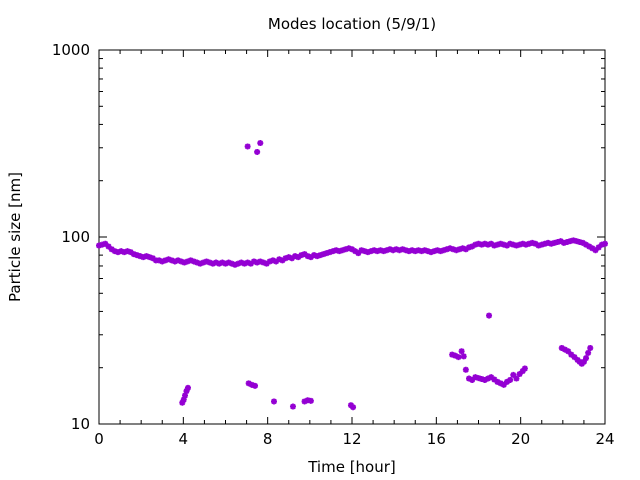  What do you see at coordinates (80, 424) in the screenshot?
I see `y-tick-label: 10` at bounding box center [80, 424].